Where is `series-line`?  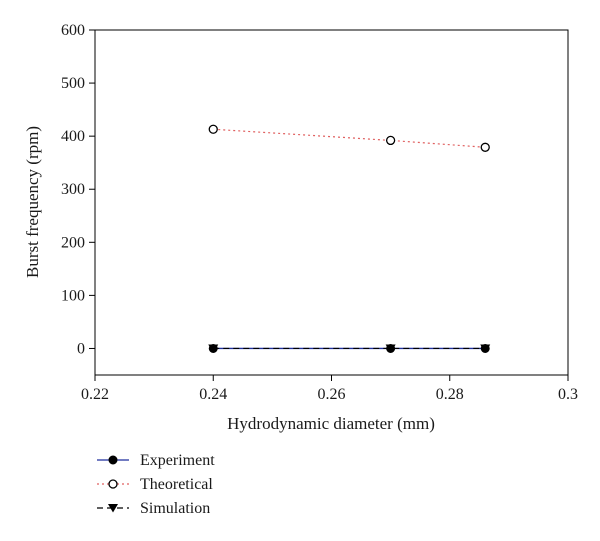
series-line is located at coordinates (349, 138).